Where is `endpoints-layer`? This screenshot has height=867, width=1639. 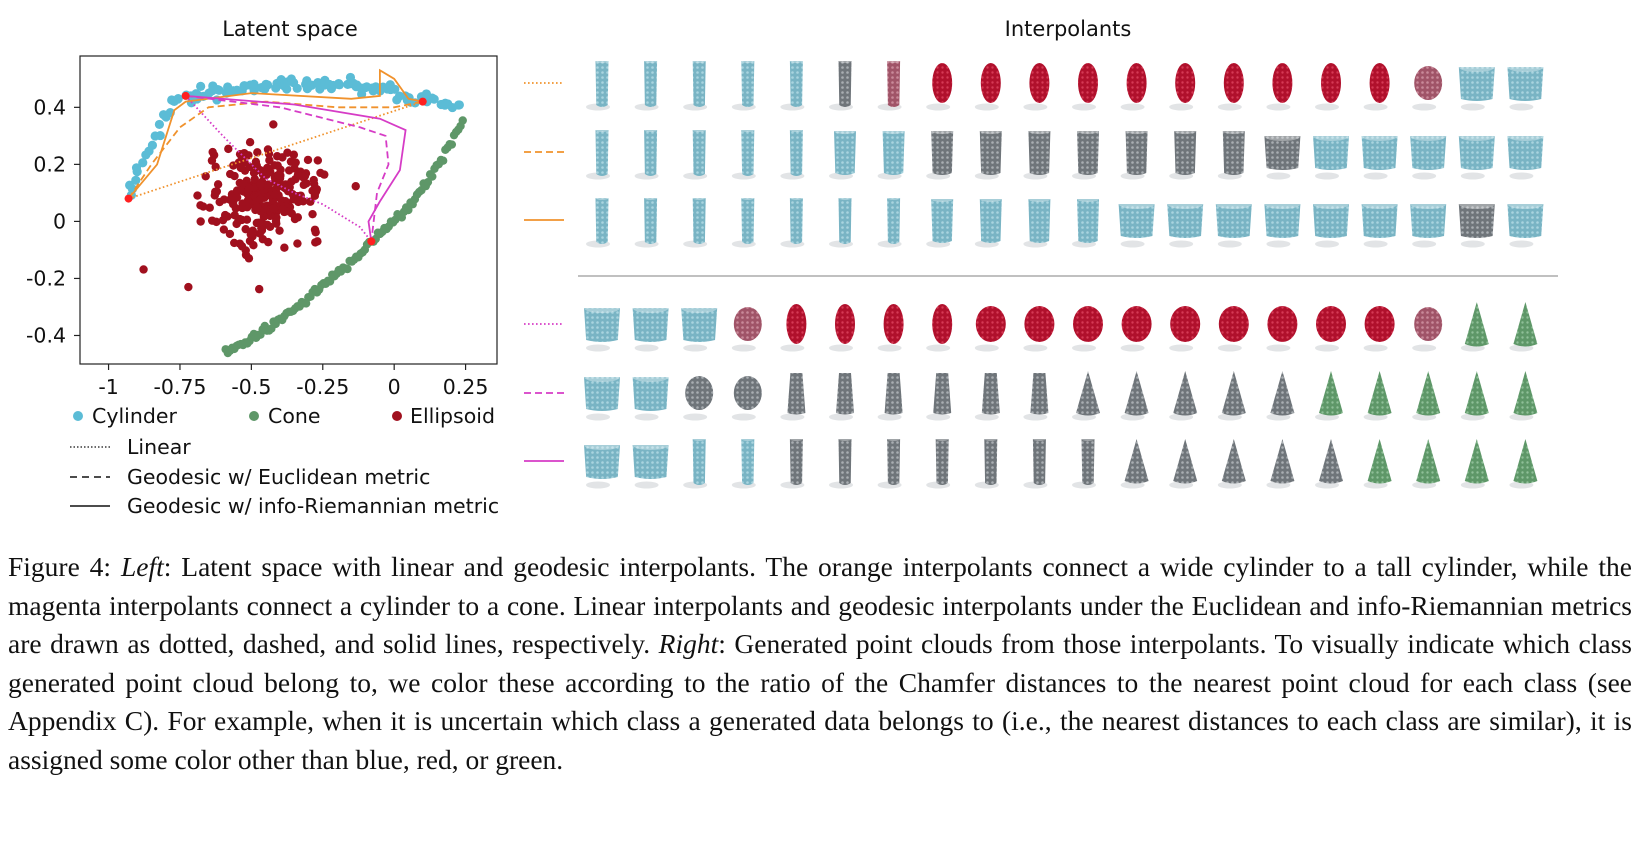
endpoints-layer is located at coordinates (275, 168).